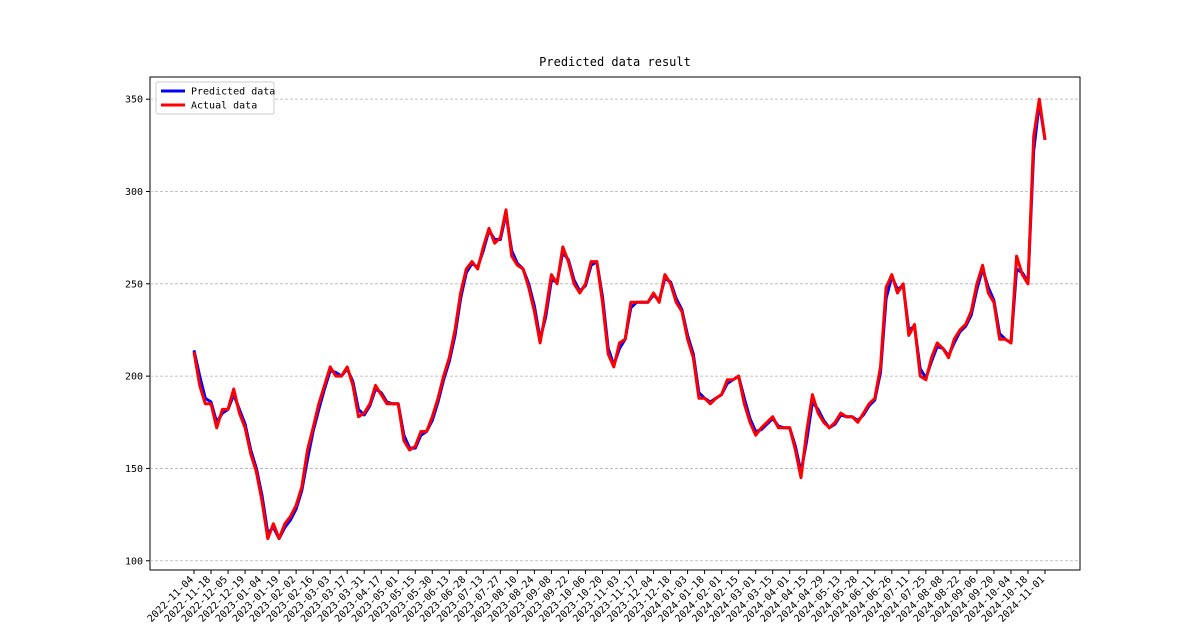  What do you see at coordinates (233, 92) in the screenshot?
I see `legend-label: Predicted data` at bounding box center [233, 92].